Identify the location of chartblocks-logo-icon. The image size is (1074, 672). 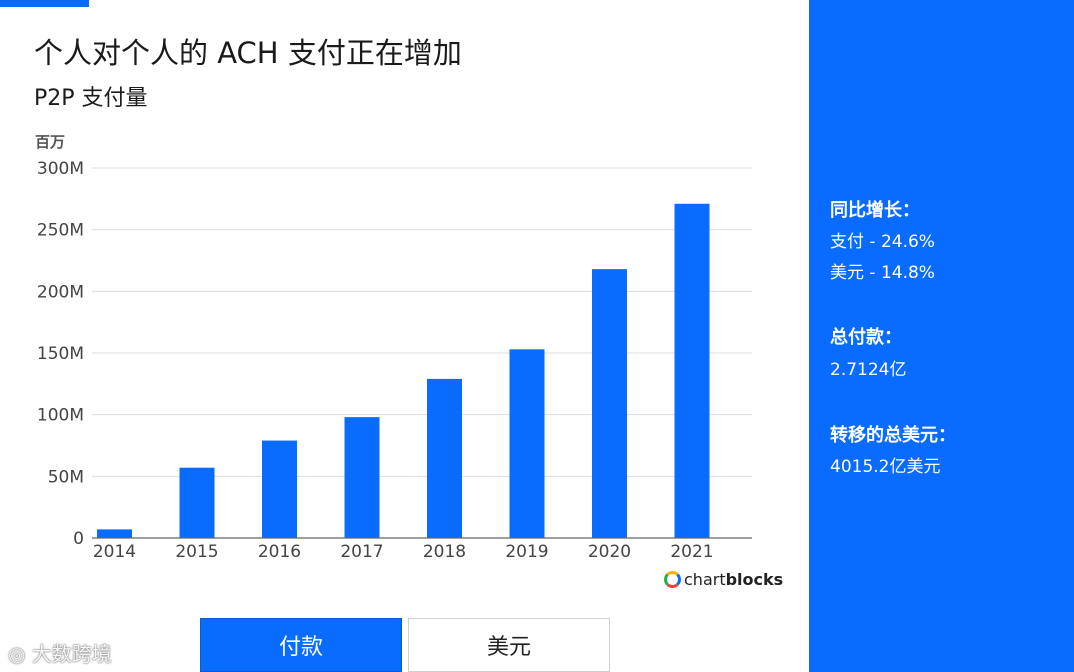
(672, 579).